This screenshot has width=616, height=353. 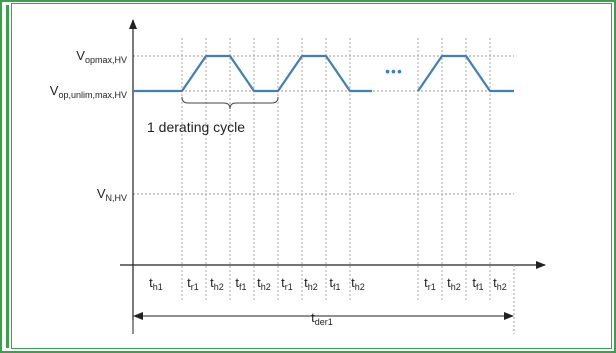 I want to click on frame-left-bar, so click(x=7, y=176).